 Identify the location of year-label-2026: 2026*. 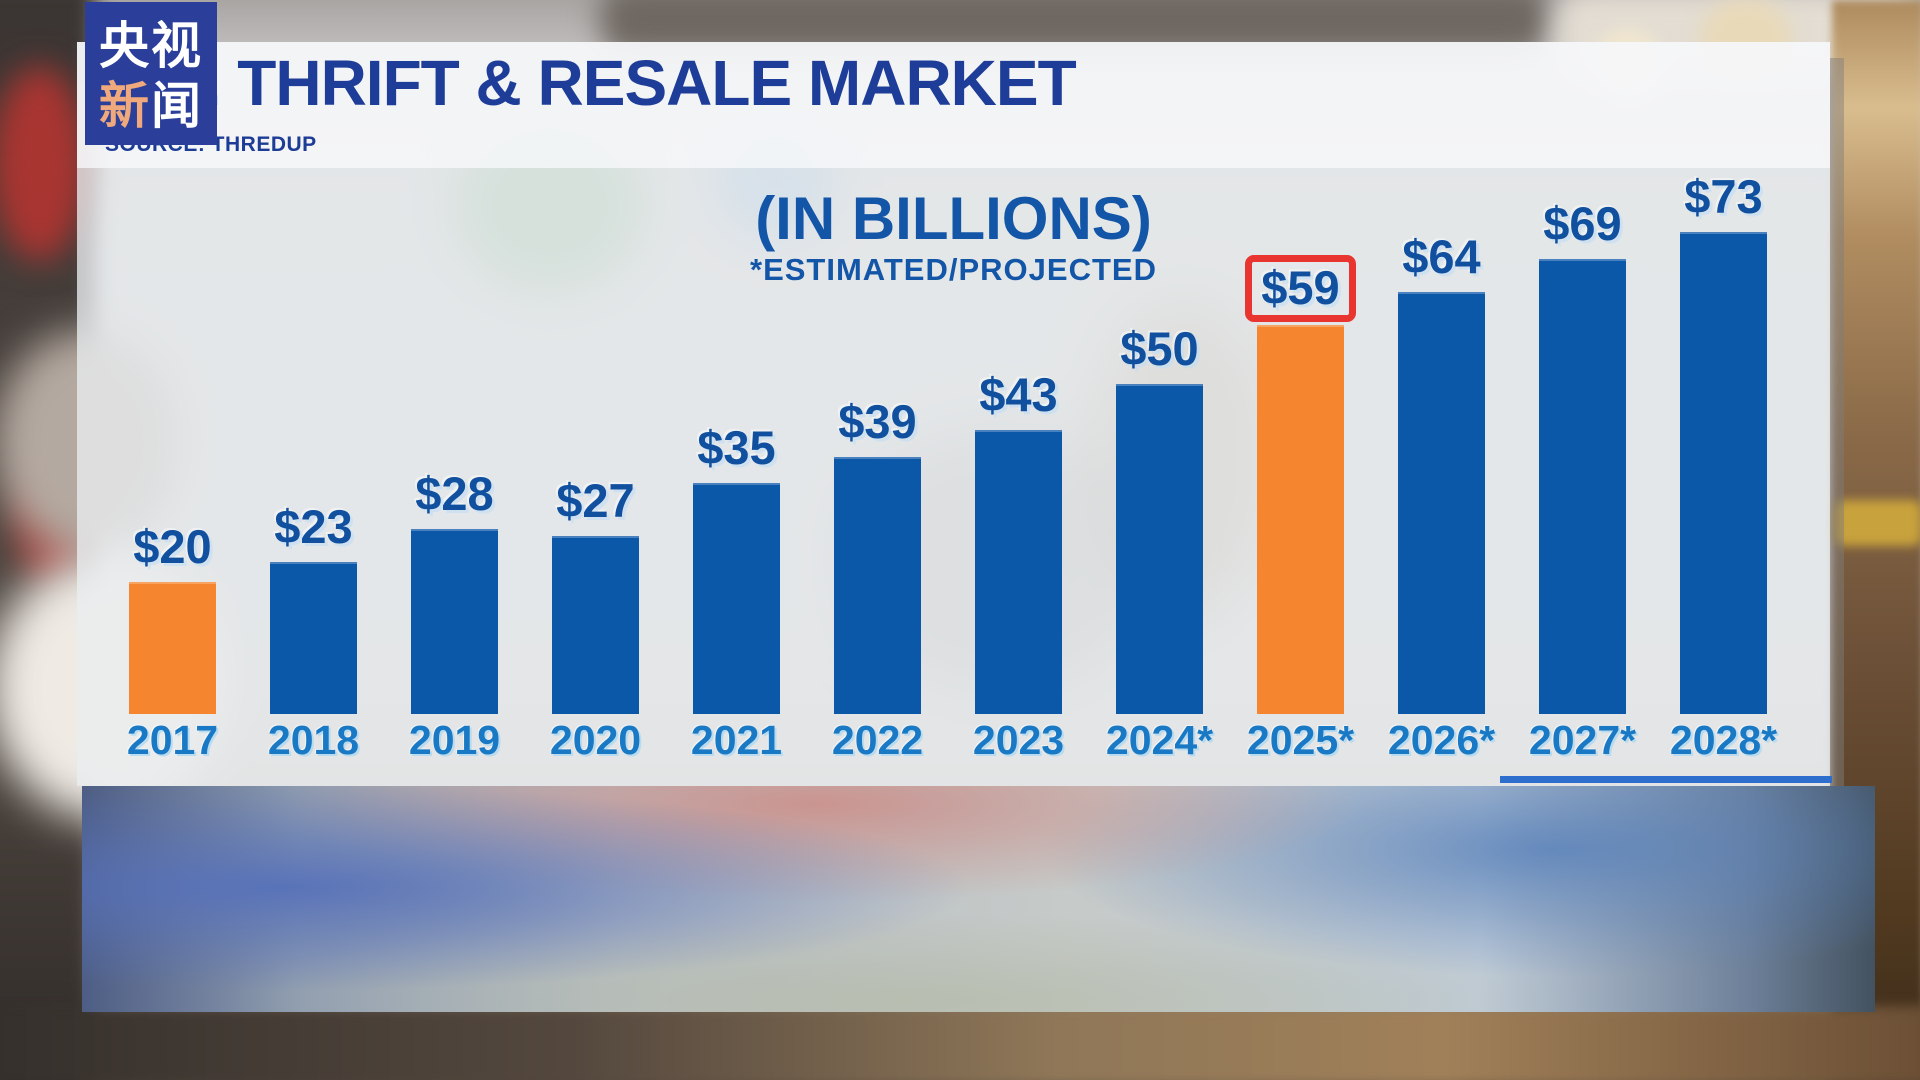
(1441, 740).